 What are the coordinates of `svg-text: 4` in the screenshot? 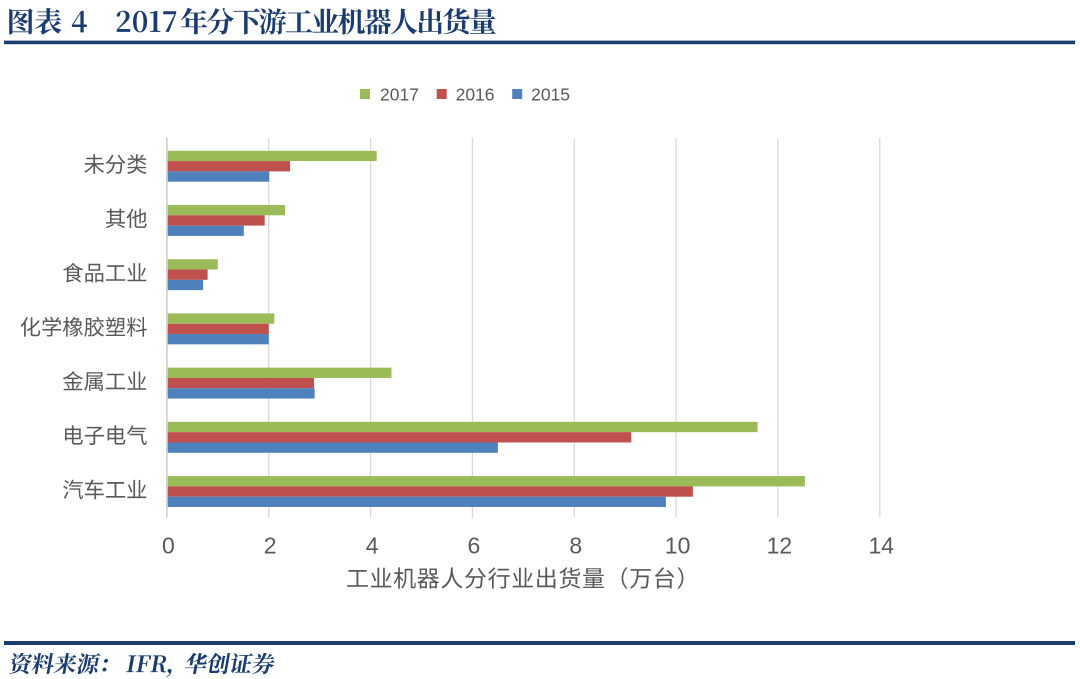 It's located at (372, 546).